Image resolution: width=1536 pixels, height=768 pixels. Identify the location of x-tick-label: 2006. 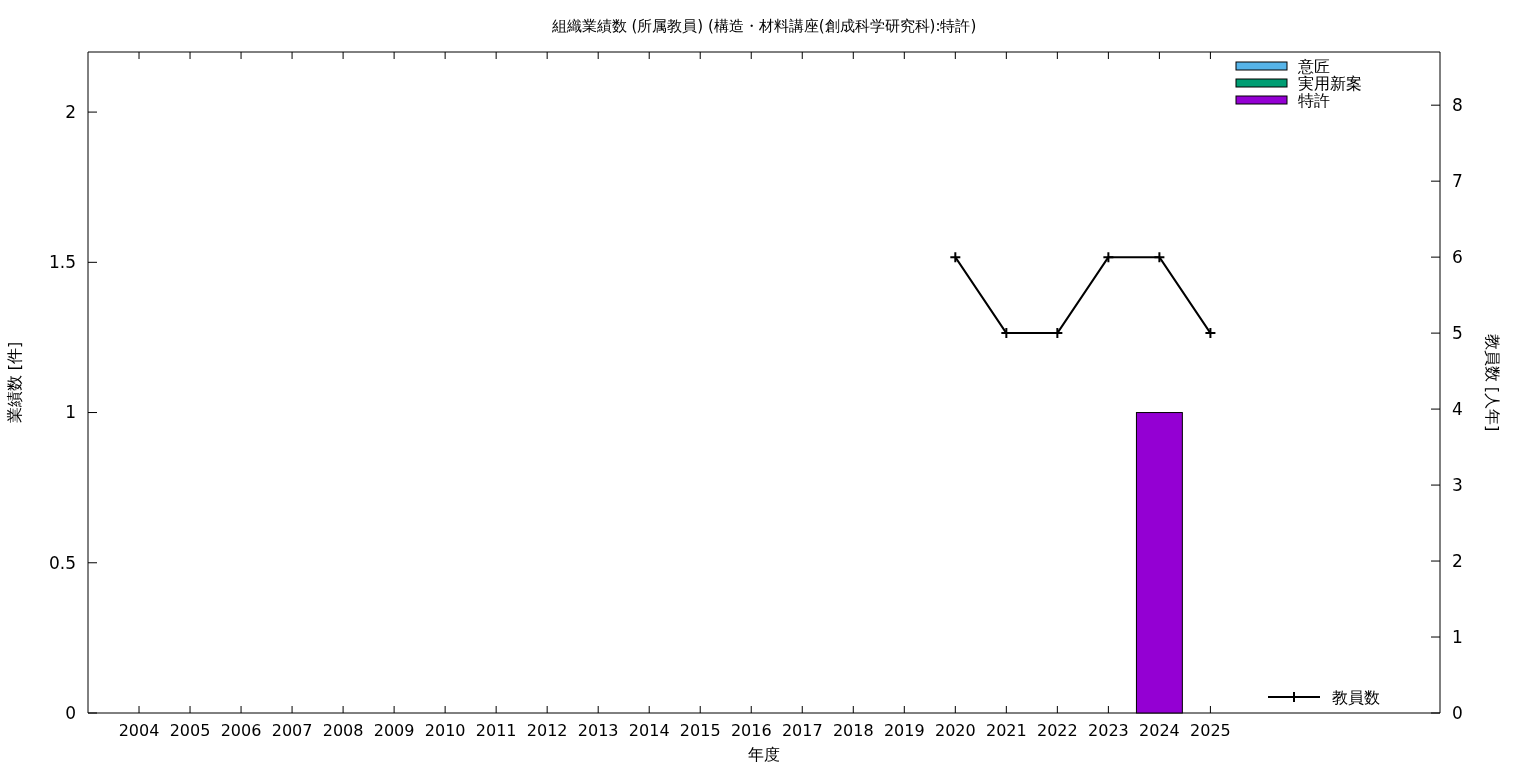
(241, 730).